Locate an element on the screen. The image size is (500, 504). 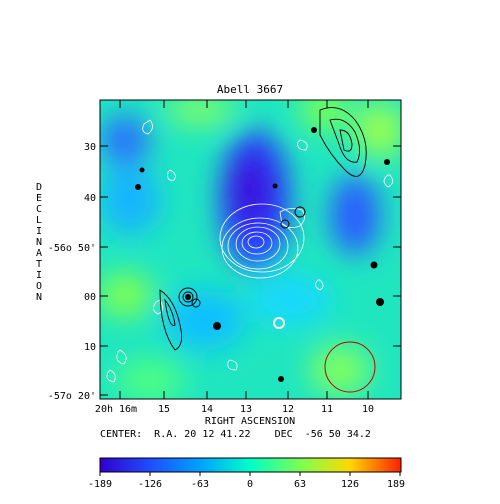
y-tick-label: -57o 20' is located at coordinates (72, 396).